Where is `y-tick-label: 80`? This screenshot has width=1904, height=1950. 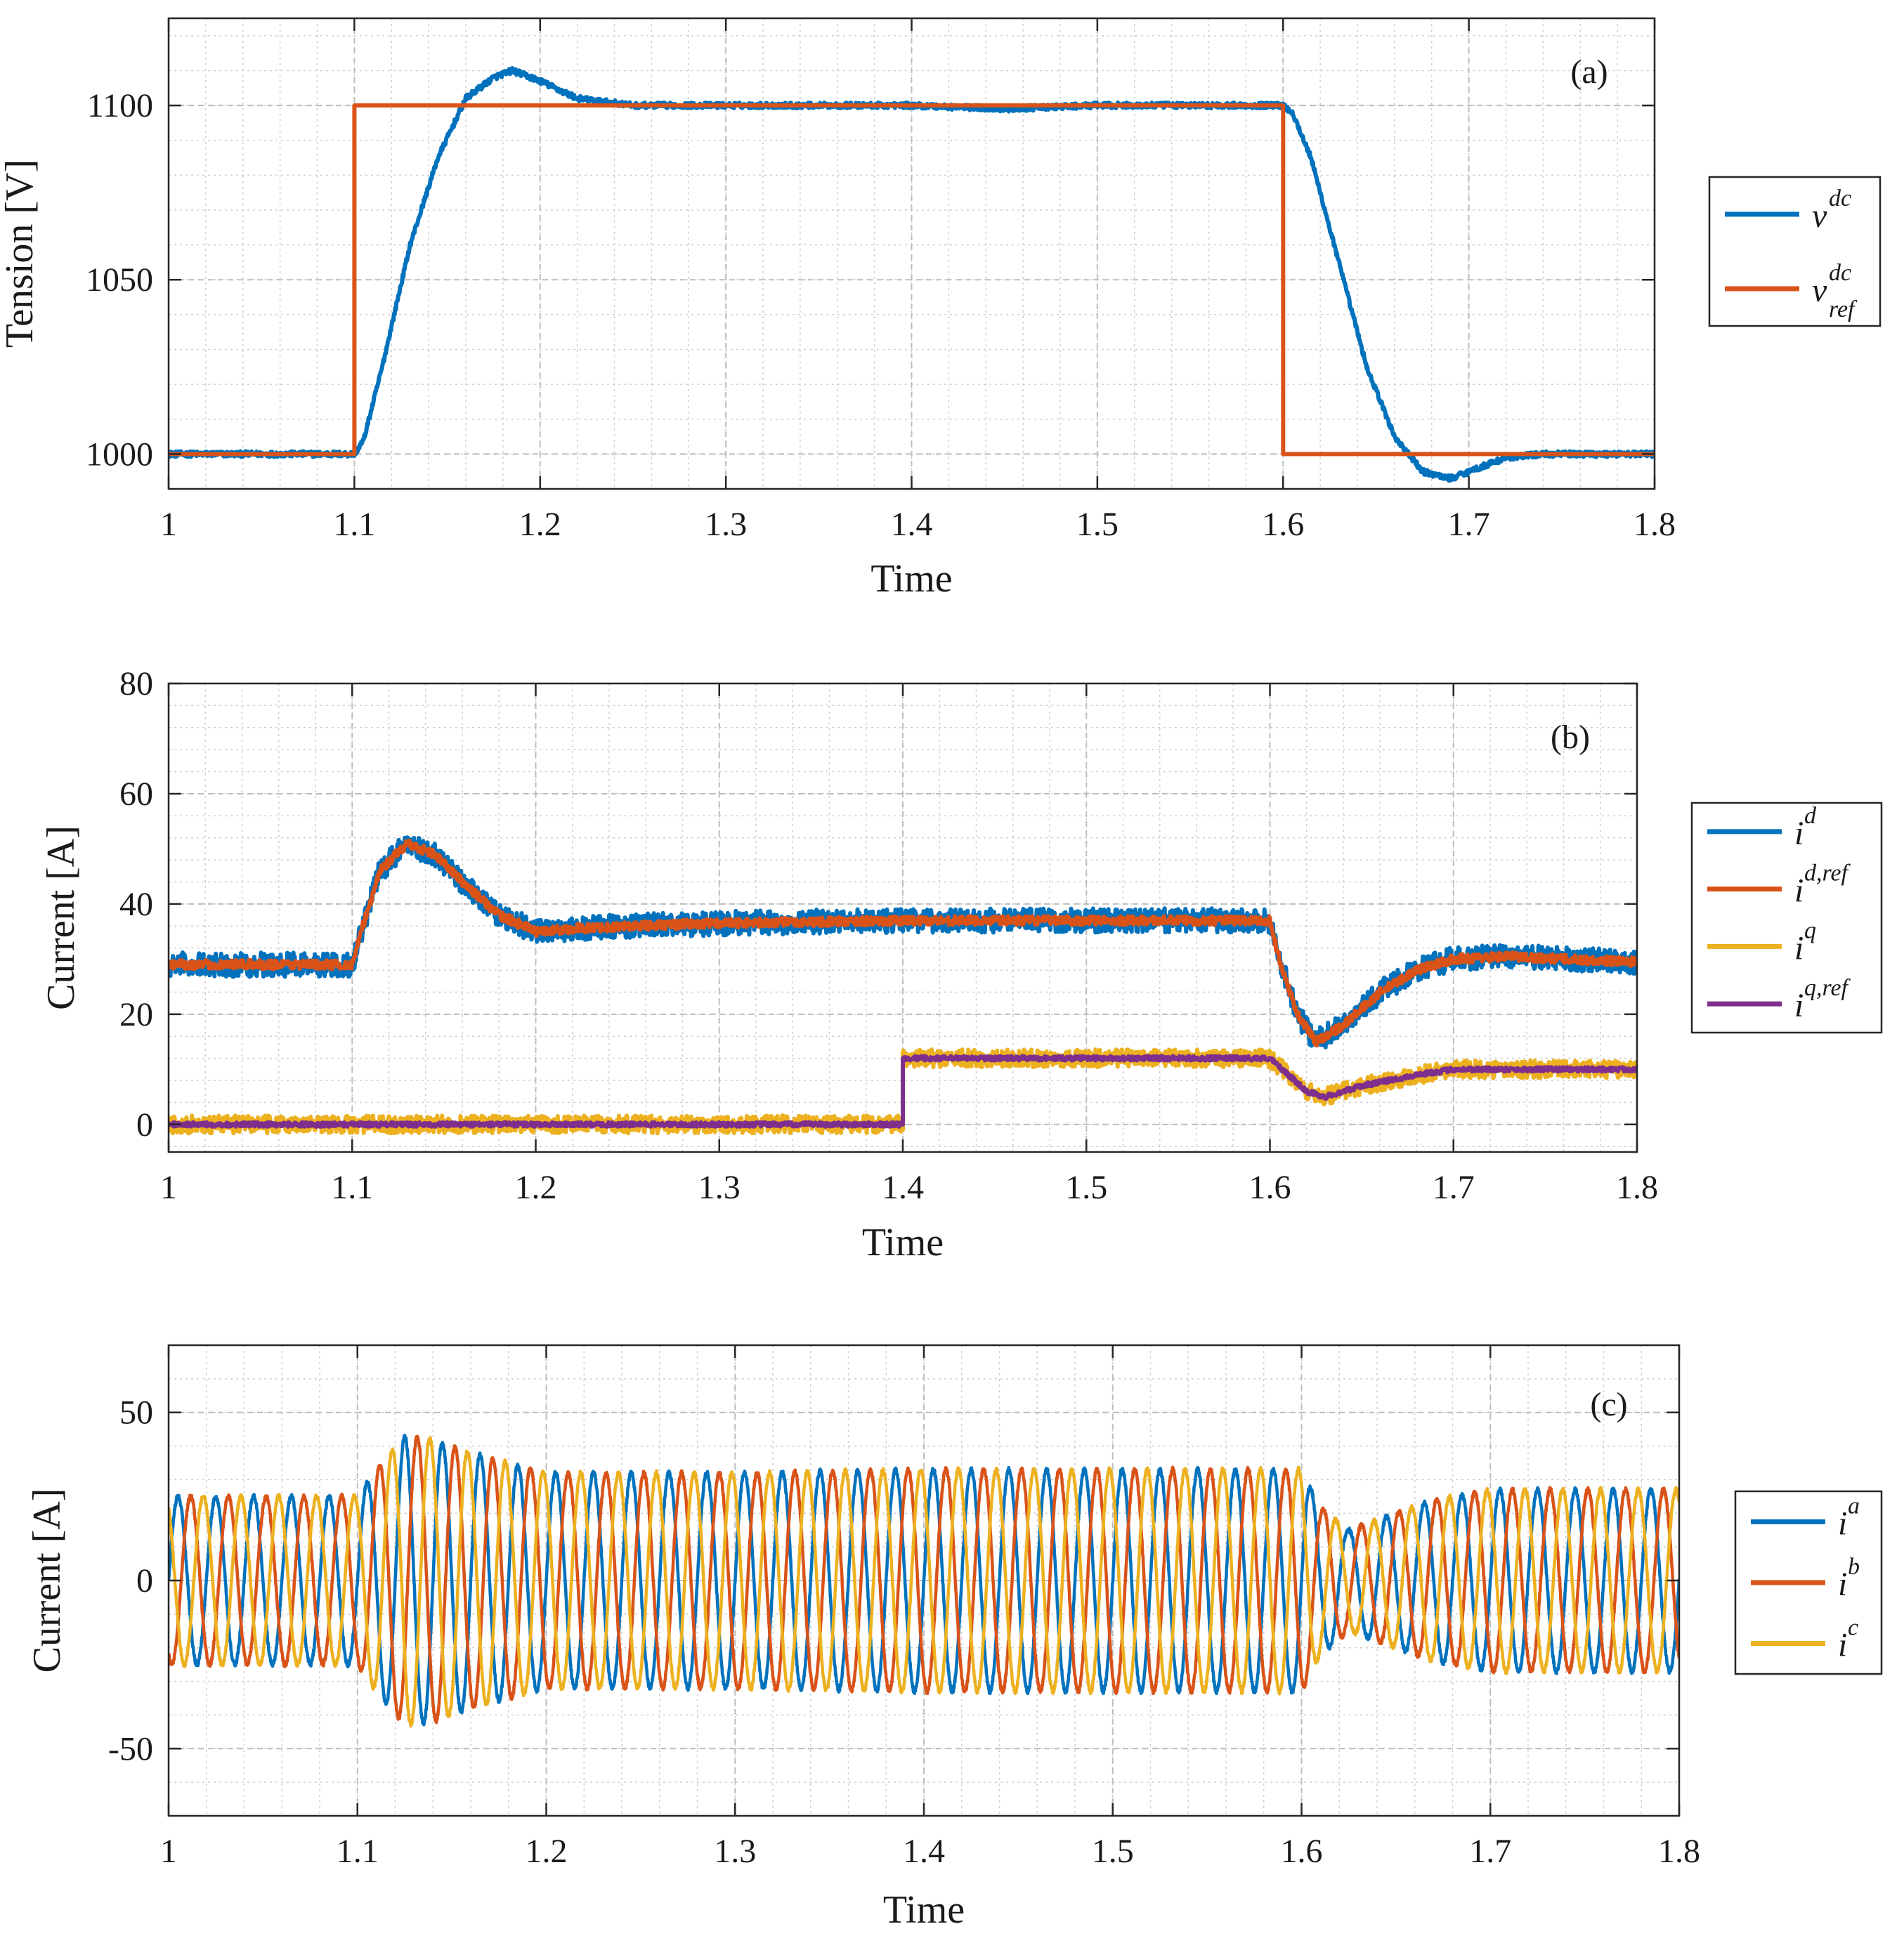 y-tick-label: 80 is located at coordinates (136, 683).